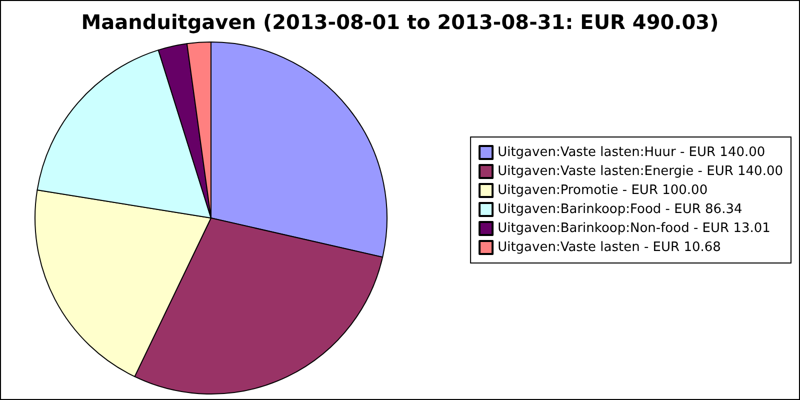 The height and width of the screenshot is (400, 800). Describe the element at coordinates (620, 209) in the screenshot. I see `legend-label: Uitgaven:Barinkoop:Food - EUR 86.34` at that location.